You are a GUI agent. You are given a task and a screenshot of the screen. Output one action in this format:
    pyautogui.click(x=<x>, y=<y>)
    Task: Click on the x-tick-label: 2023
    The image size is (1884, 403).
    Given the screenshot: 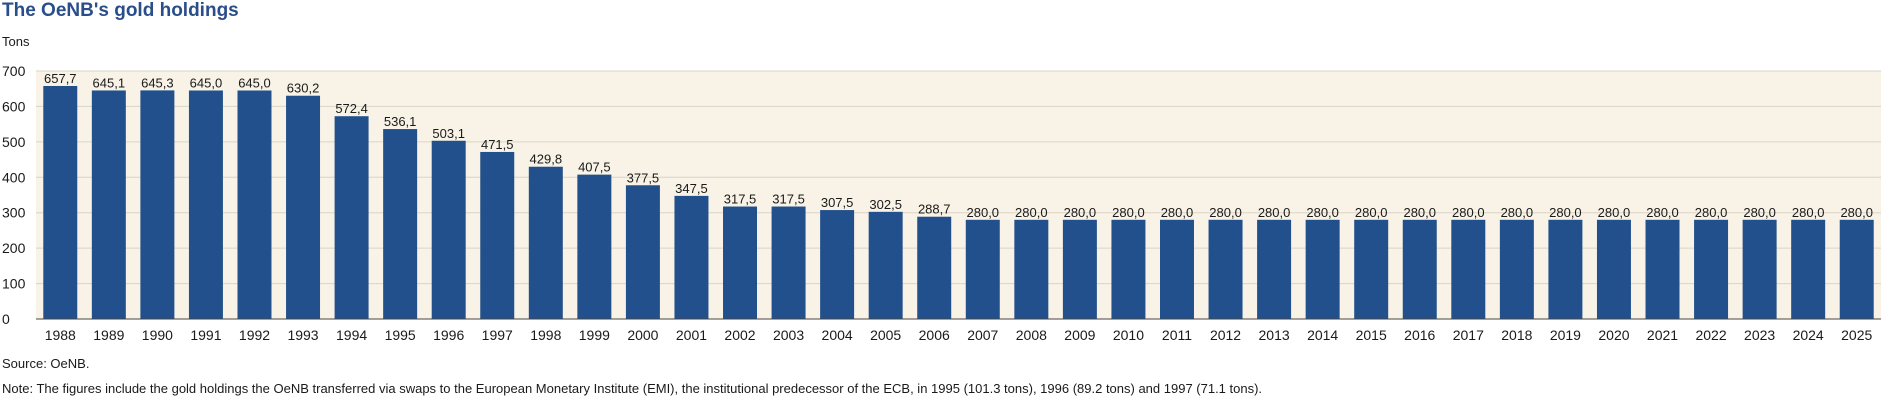 What is the action you would take?
    pyautogui.click(x=1759, y=335)
    